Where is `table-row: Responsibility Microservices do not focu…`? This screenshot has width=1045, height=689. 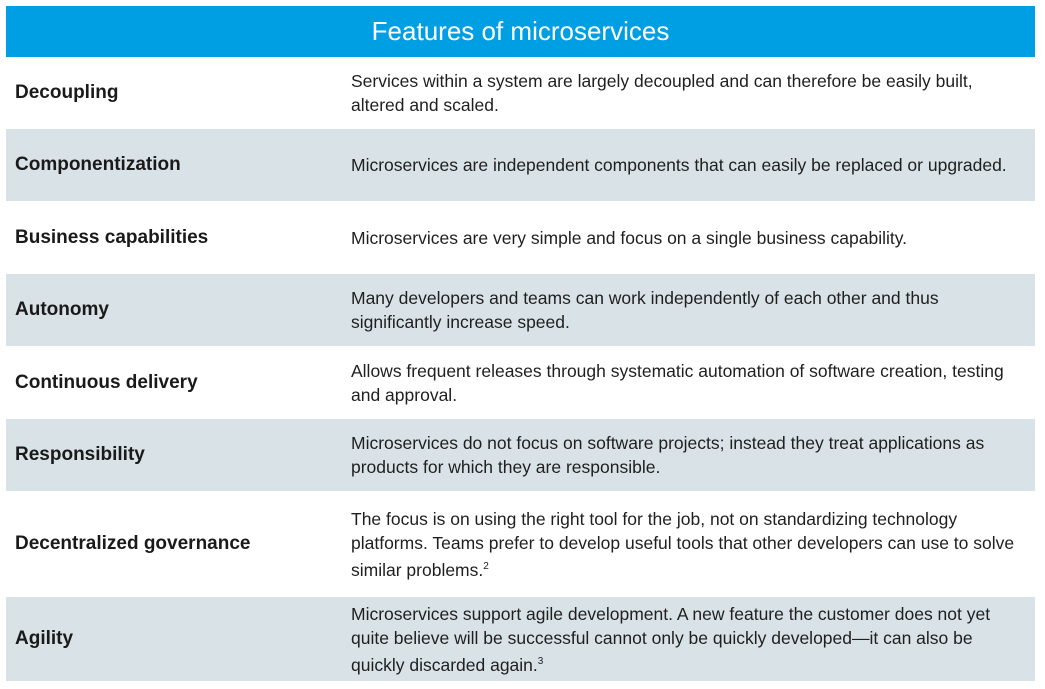
table-row: Responsibility Microservices do not focu… is located at coordinates (520, 455).